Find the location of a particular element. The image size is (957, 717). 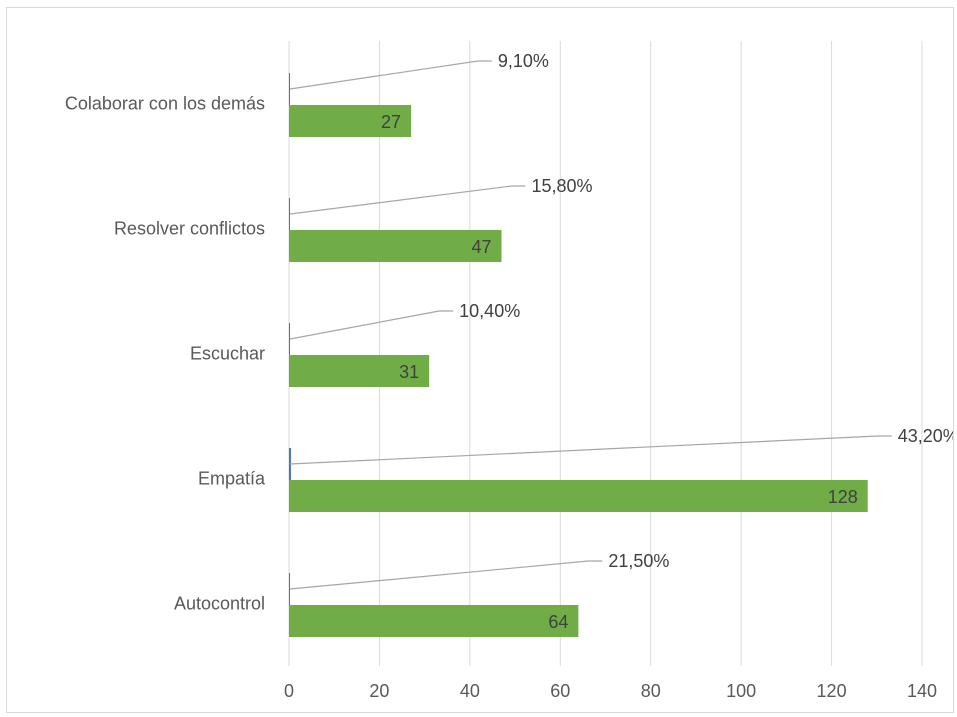

bar-value-label: 47 is located at coordinates (481, 247).